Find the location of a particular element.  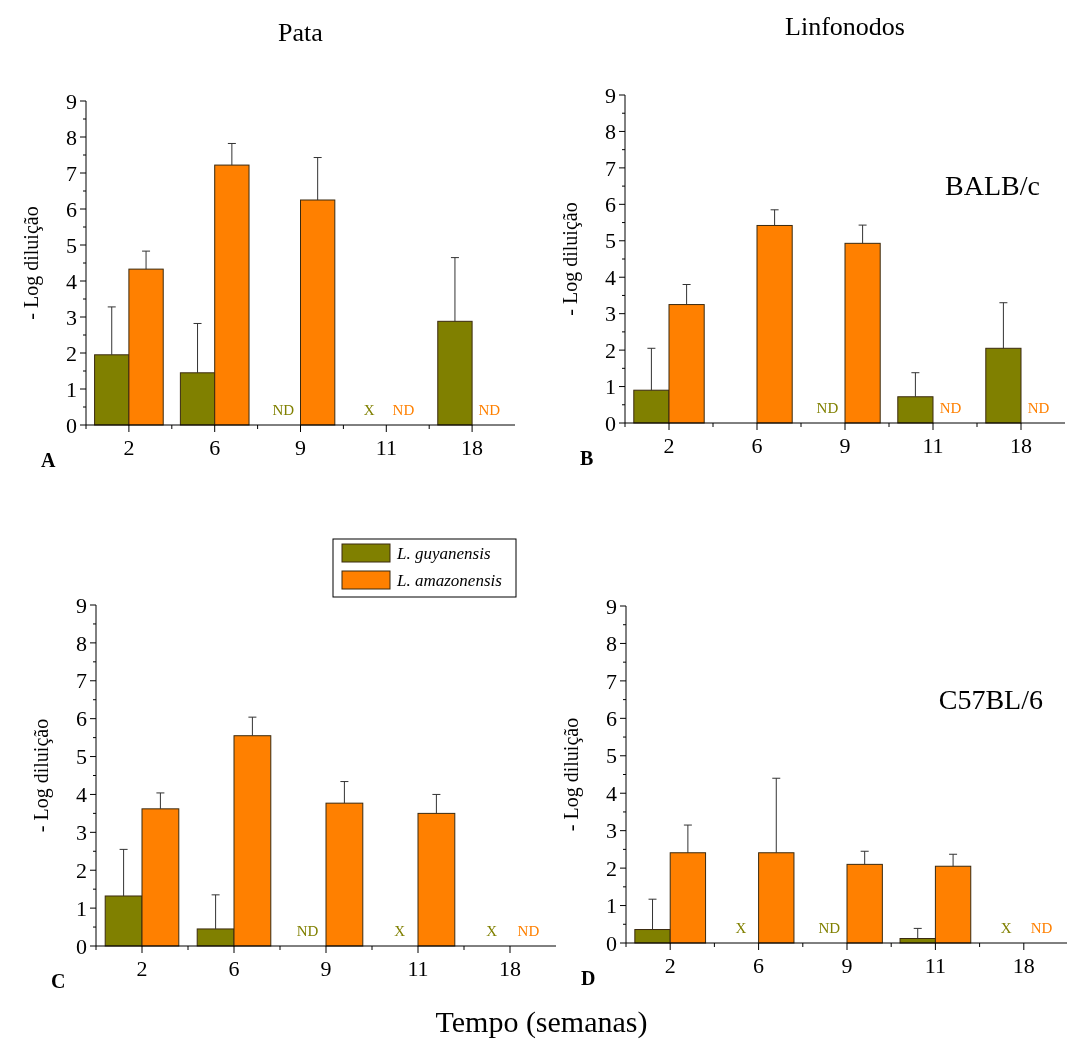

annotation: C57BL/6 is located at coordinates (990, 699).